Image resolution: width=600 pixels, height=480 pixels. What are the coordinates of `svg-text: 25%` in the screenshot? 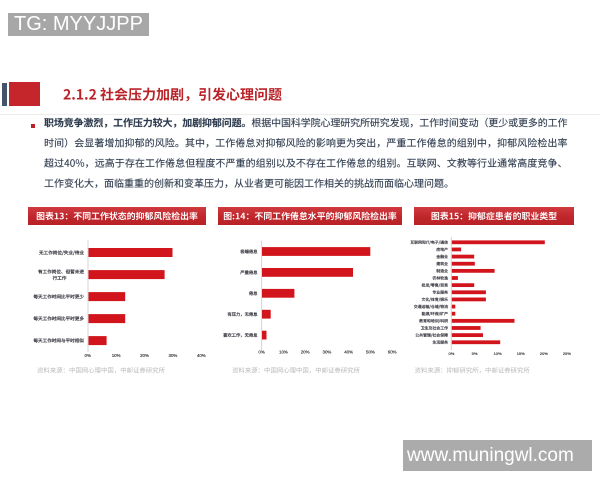 It's located at (567, 353).